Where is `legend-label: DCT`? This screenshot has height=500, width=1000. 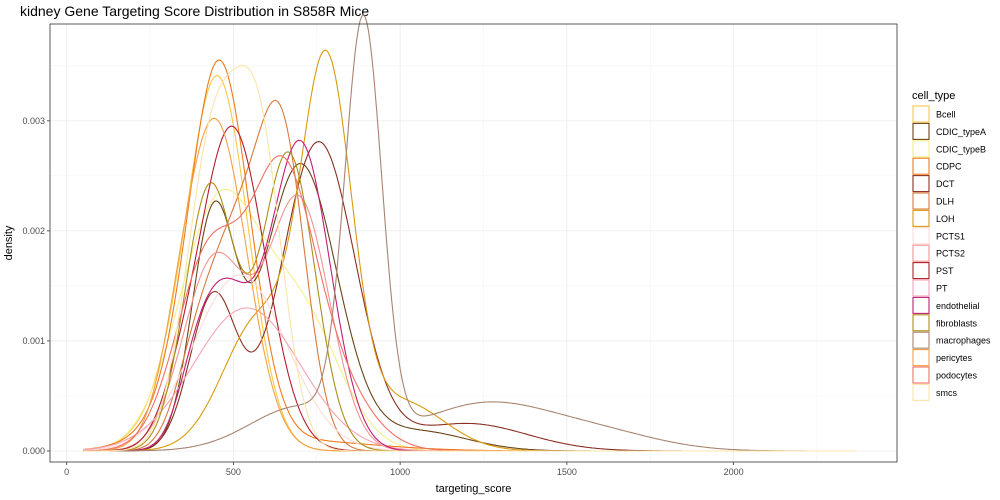
legend-label: DCT is located at coordinates (945, 184).